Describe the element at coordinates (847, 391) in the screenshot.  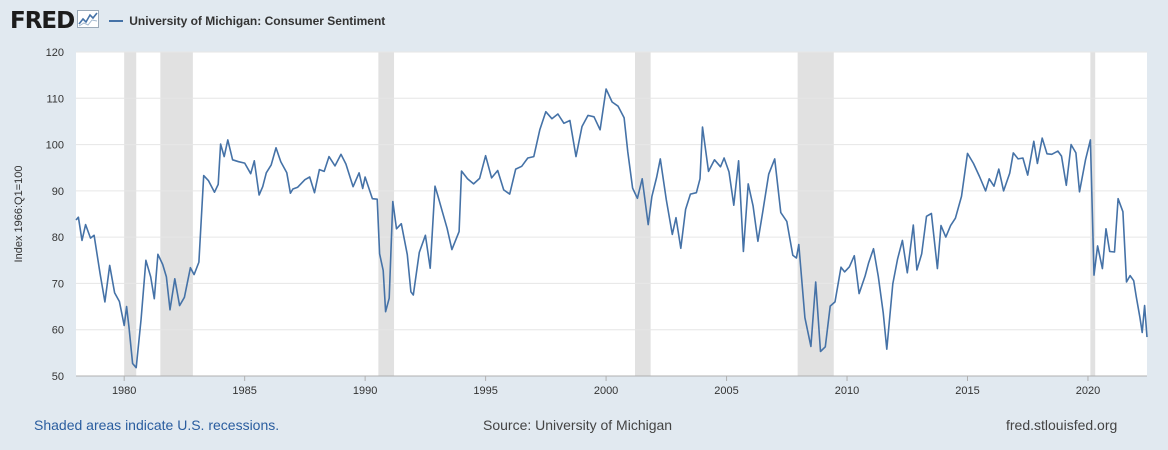
I see `x-tick-label: 2010` at that location.